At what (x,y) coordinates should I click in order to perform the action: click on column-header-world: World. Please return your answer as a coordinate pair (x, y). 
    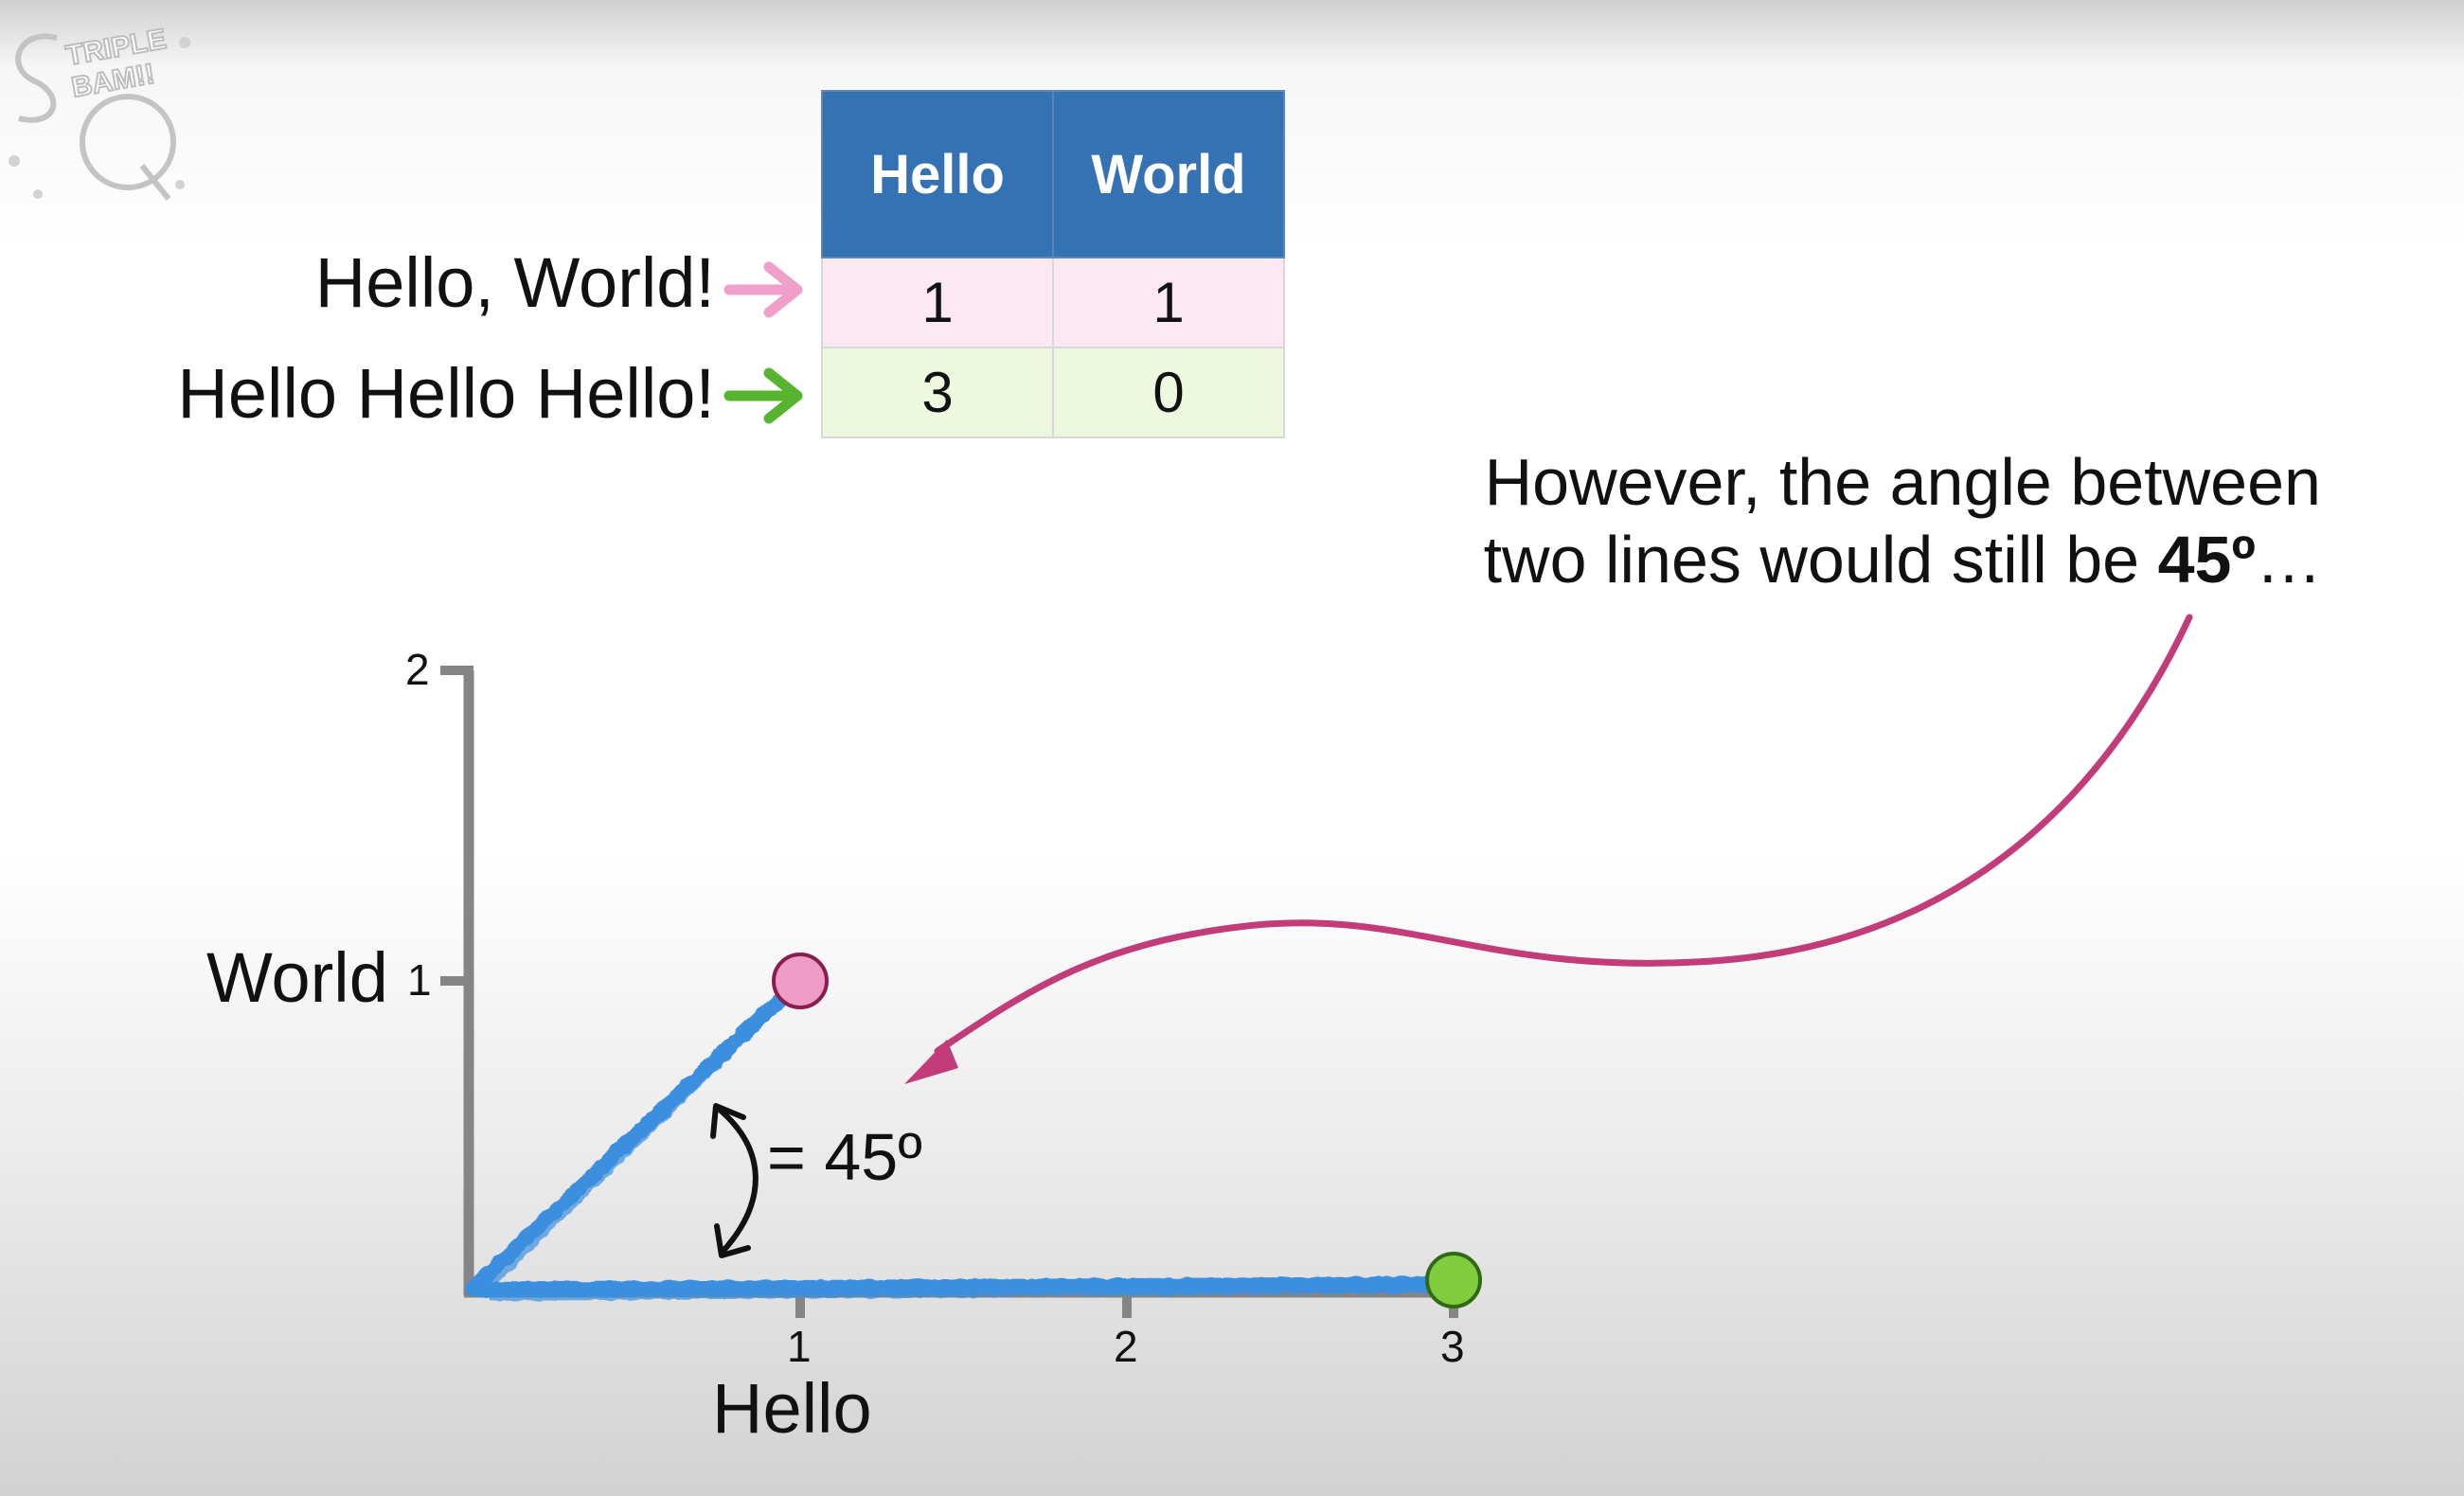
    Looking at the image, I should click on (1168, 174).